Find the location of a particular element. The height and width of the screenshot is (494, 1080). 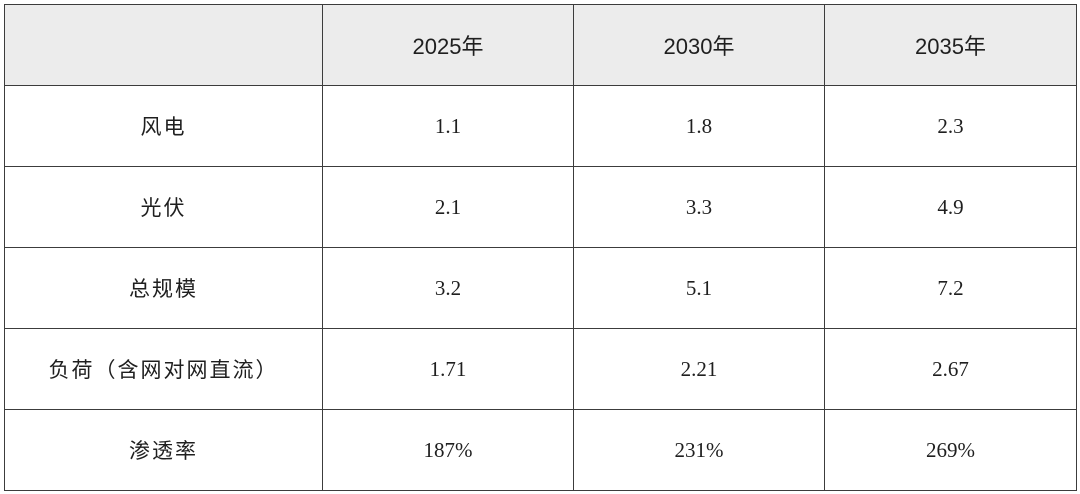

table-cell: 5.1 is located at coordinates (699, 288).